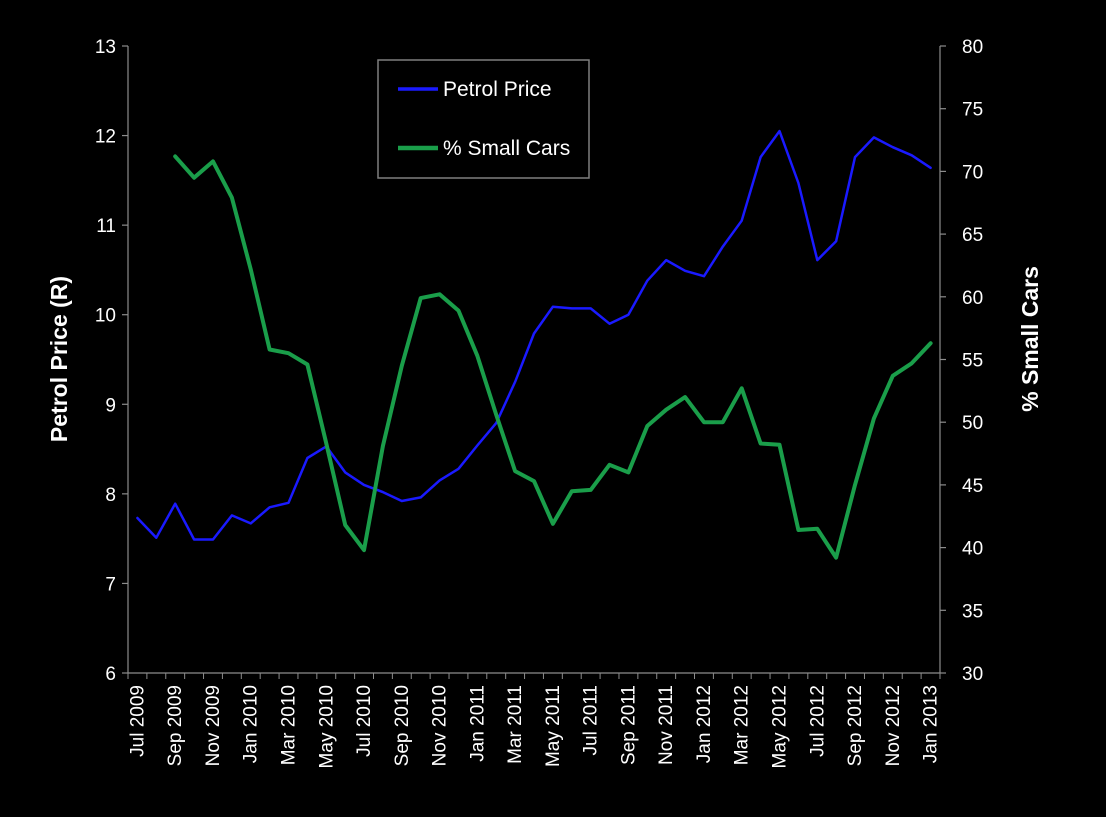  I want to click on x-tick-label: Jul 2011, so click(591, 720).